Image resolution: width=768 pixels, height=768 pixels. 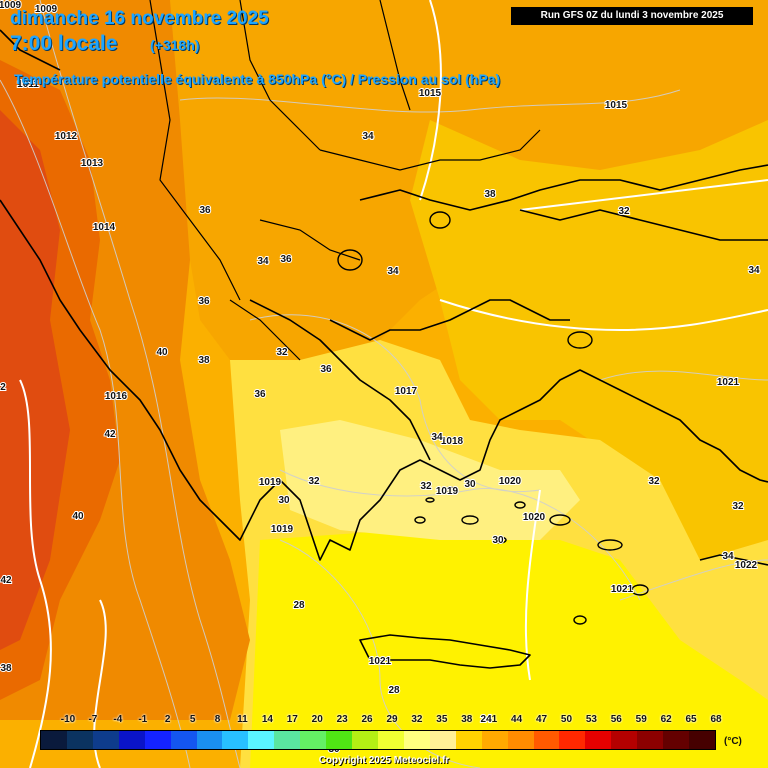 What do you see at coordinates (417, 719) in the screenshot?
I see `legend-value: 32` at bounding box center [417, 719].